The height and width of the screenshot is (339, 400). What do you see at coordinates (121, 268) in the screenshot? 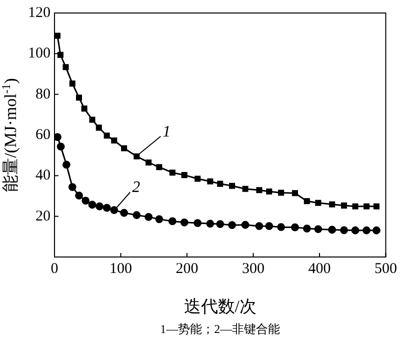
I see `x-tick-label: 100` at bounding box center [121, 268].